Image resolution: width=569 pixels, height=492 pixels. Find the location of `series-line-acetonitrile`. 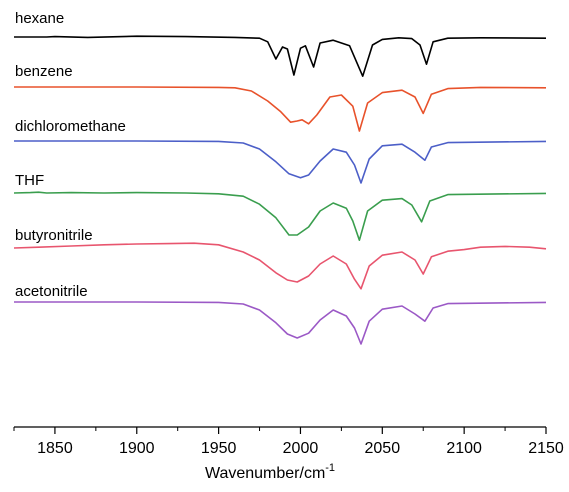

series-line-acetonitrile is located at coordinates (280, 323).